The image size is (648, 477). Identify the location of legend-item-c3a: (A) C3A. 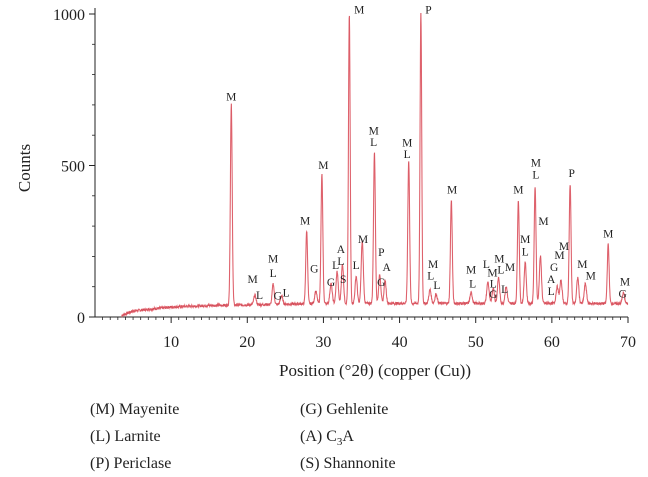
(327, 438).